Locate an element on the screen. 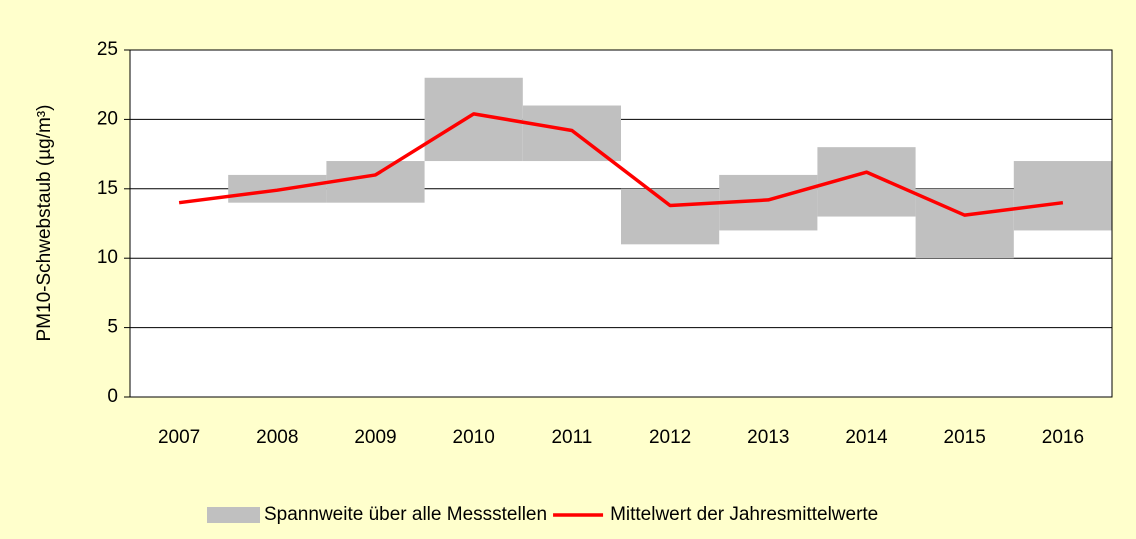 The width and height of the screenshot is (1136, 539). x-tick-label: 2014 is located at coordinates (866, 437).